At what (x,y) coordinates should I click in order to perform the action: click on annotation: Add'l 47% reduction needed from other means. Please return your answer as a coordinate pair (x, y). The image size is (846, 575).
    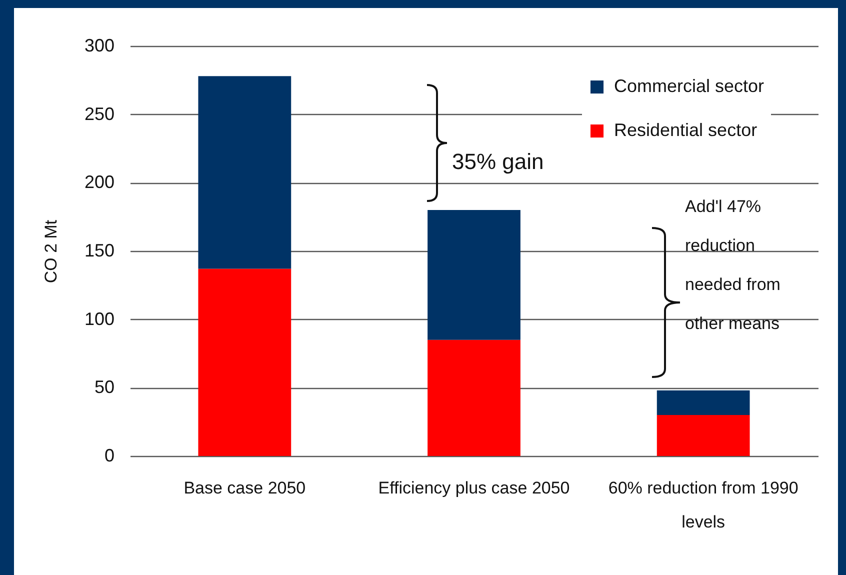
    Looking at the image, I should click on (732, 265).